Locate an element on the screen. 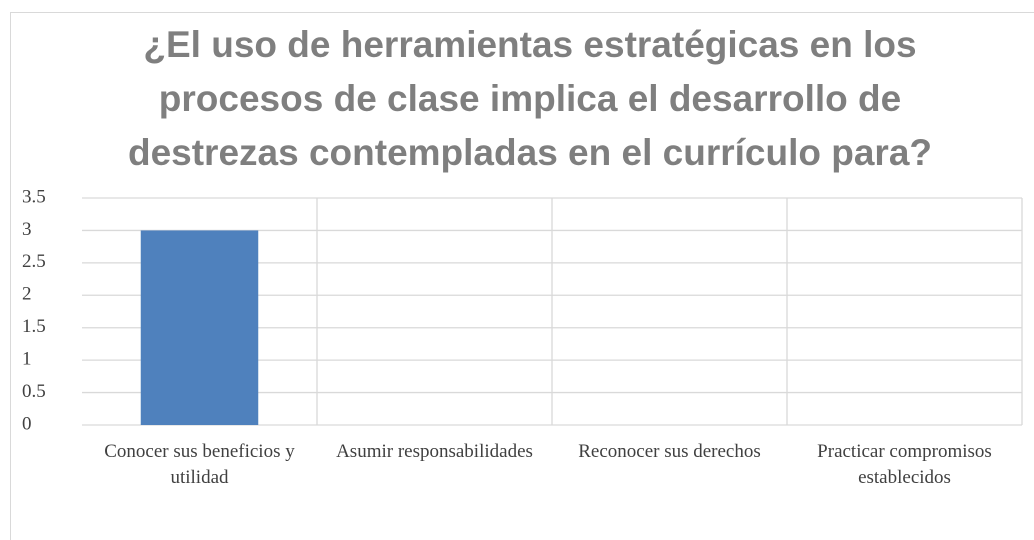 The image size is (1034, 540). y-tick-label: 3 is located at coordinates (27, 229).